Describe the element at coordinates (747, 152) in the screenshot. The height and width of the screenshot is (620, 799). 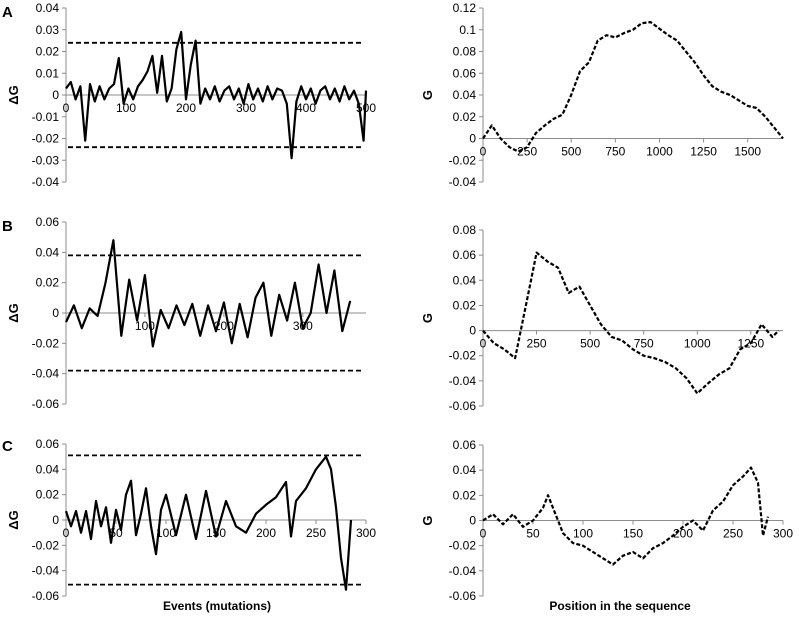
I see `x-tick-label: 1500` at that location.